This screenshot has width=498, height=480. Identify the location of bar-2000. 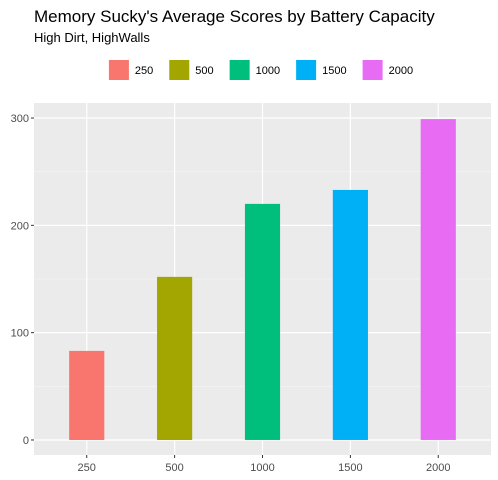
(438, 279).